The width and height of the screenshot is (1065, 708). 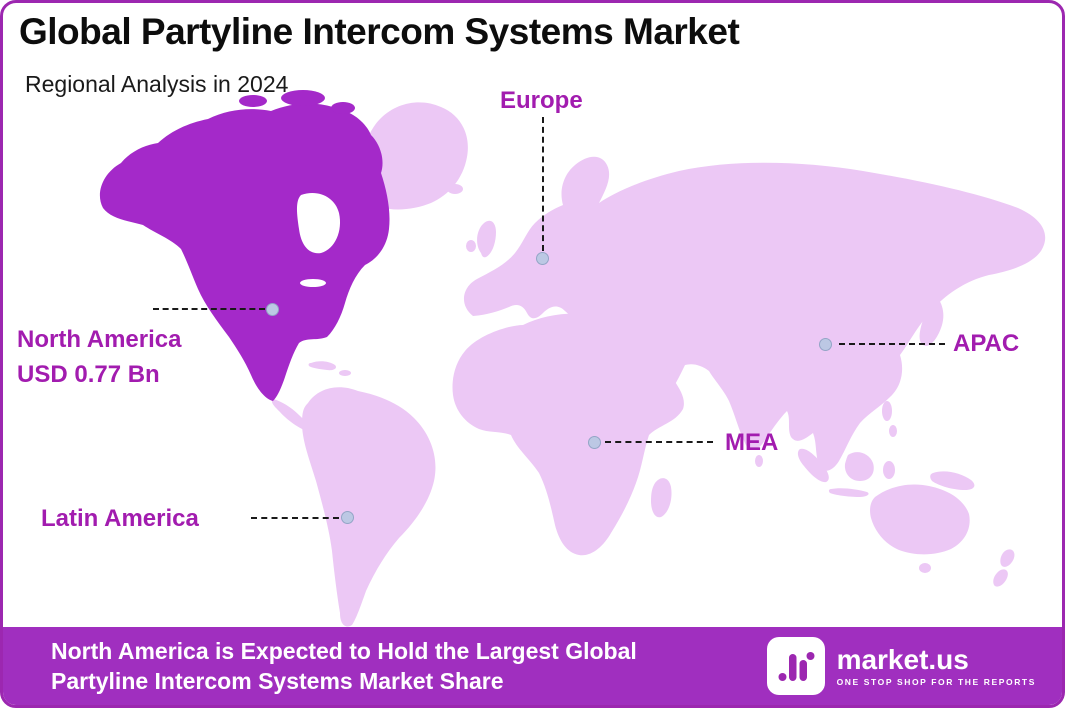 I want to click on region-label-latin-america: Latin America, so click(x=120, y=518).